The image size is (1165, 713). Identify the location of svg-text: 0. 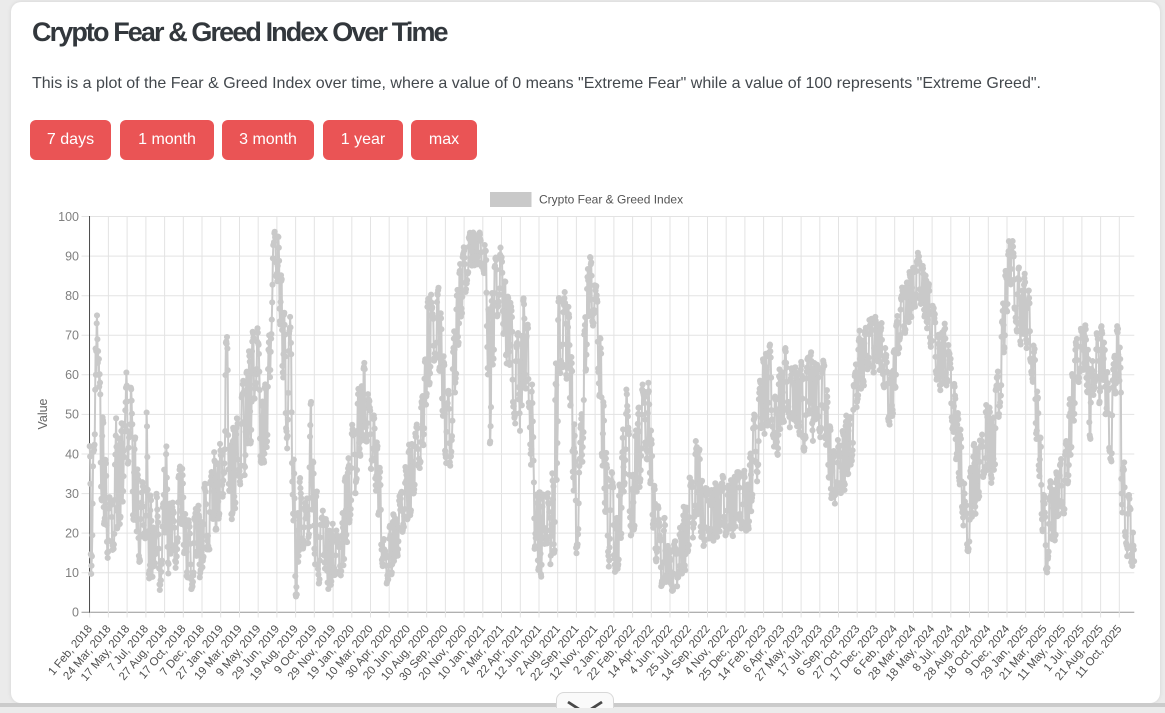
(75, 613).